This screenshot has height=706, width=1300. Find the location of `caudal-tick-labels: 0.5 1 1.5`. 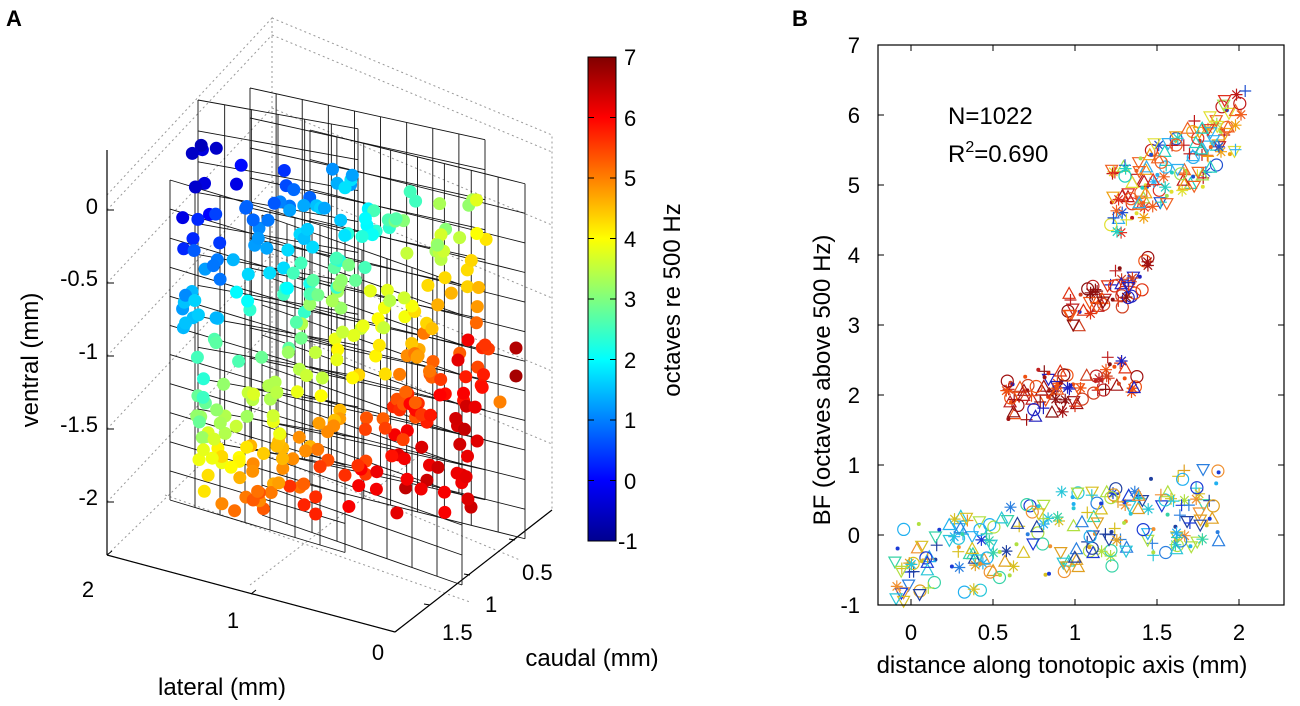

caudal-tick-labels: 0.5 1 1.5 is located at coordinates (497, 602).